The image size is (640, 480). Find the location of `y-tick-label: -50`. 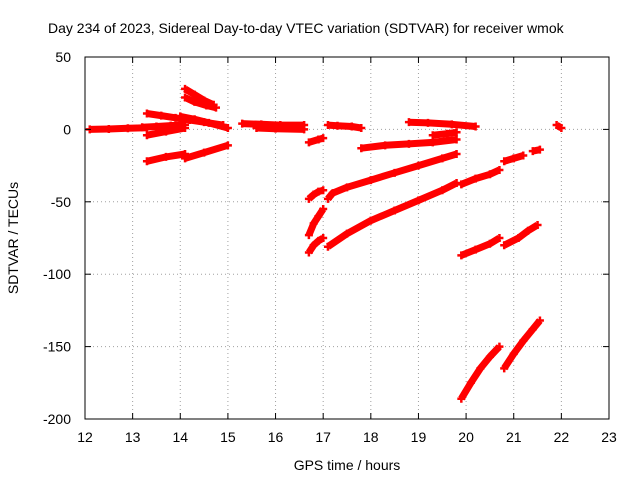

y-tick-label: -50 is located at coordinates (61, 202).